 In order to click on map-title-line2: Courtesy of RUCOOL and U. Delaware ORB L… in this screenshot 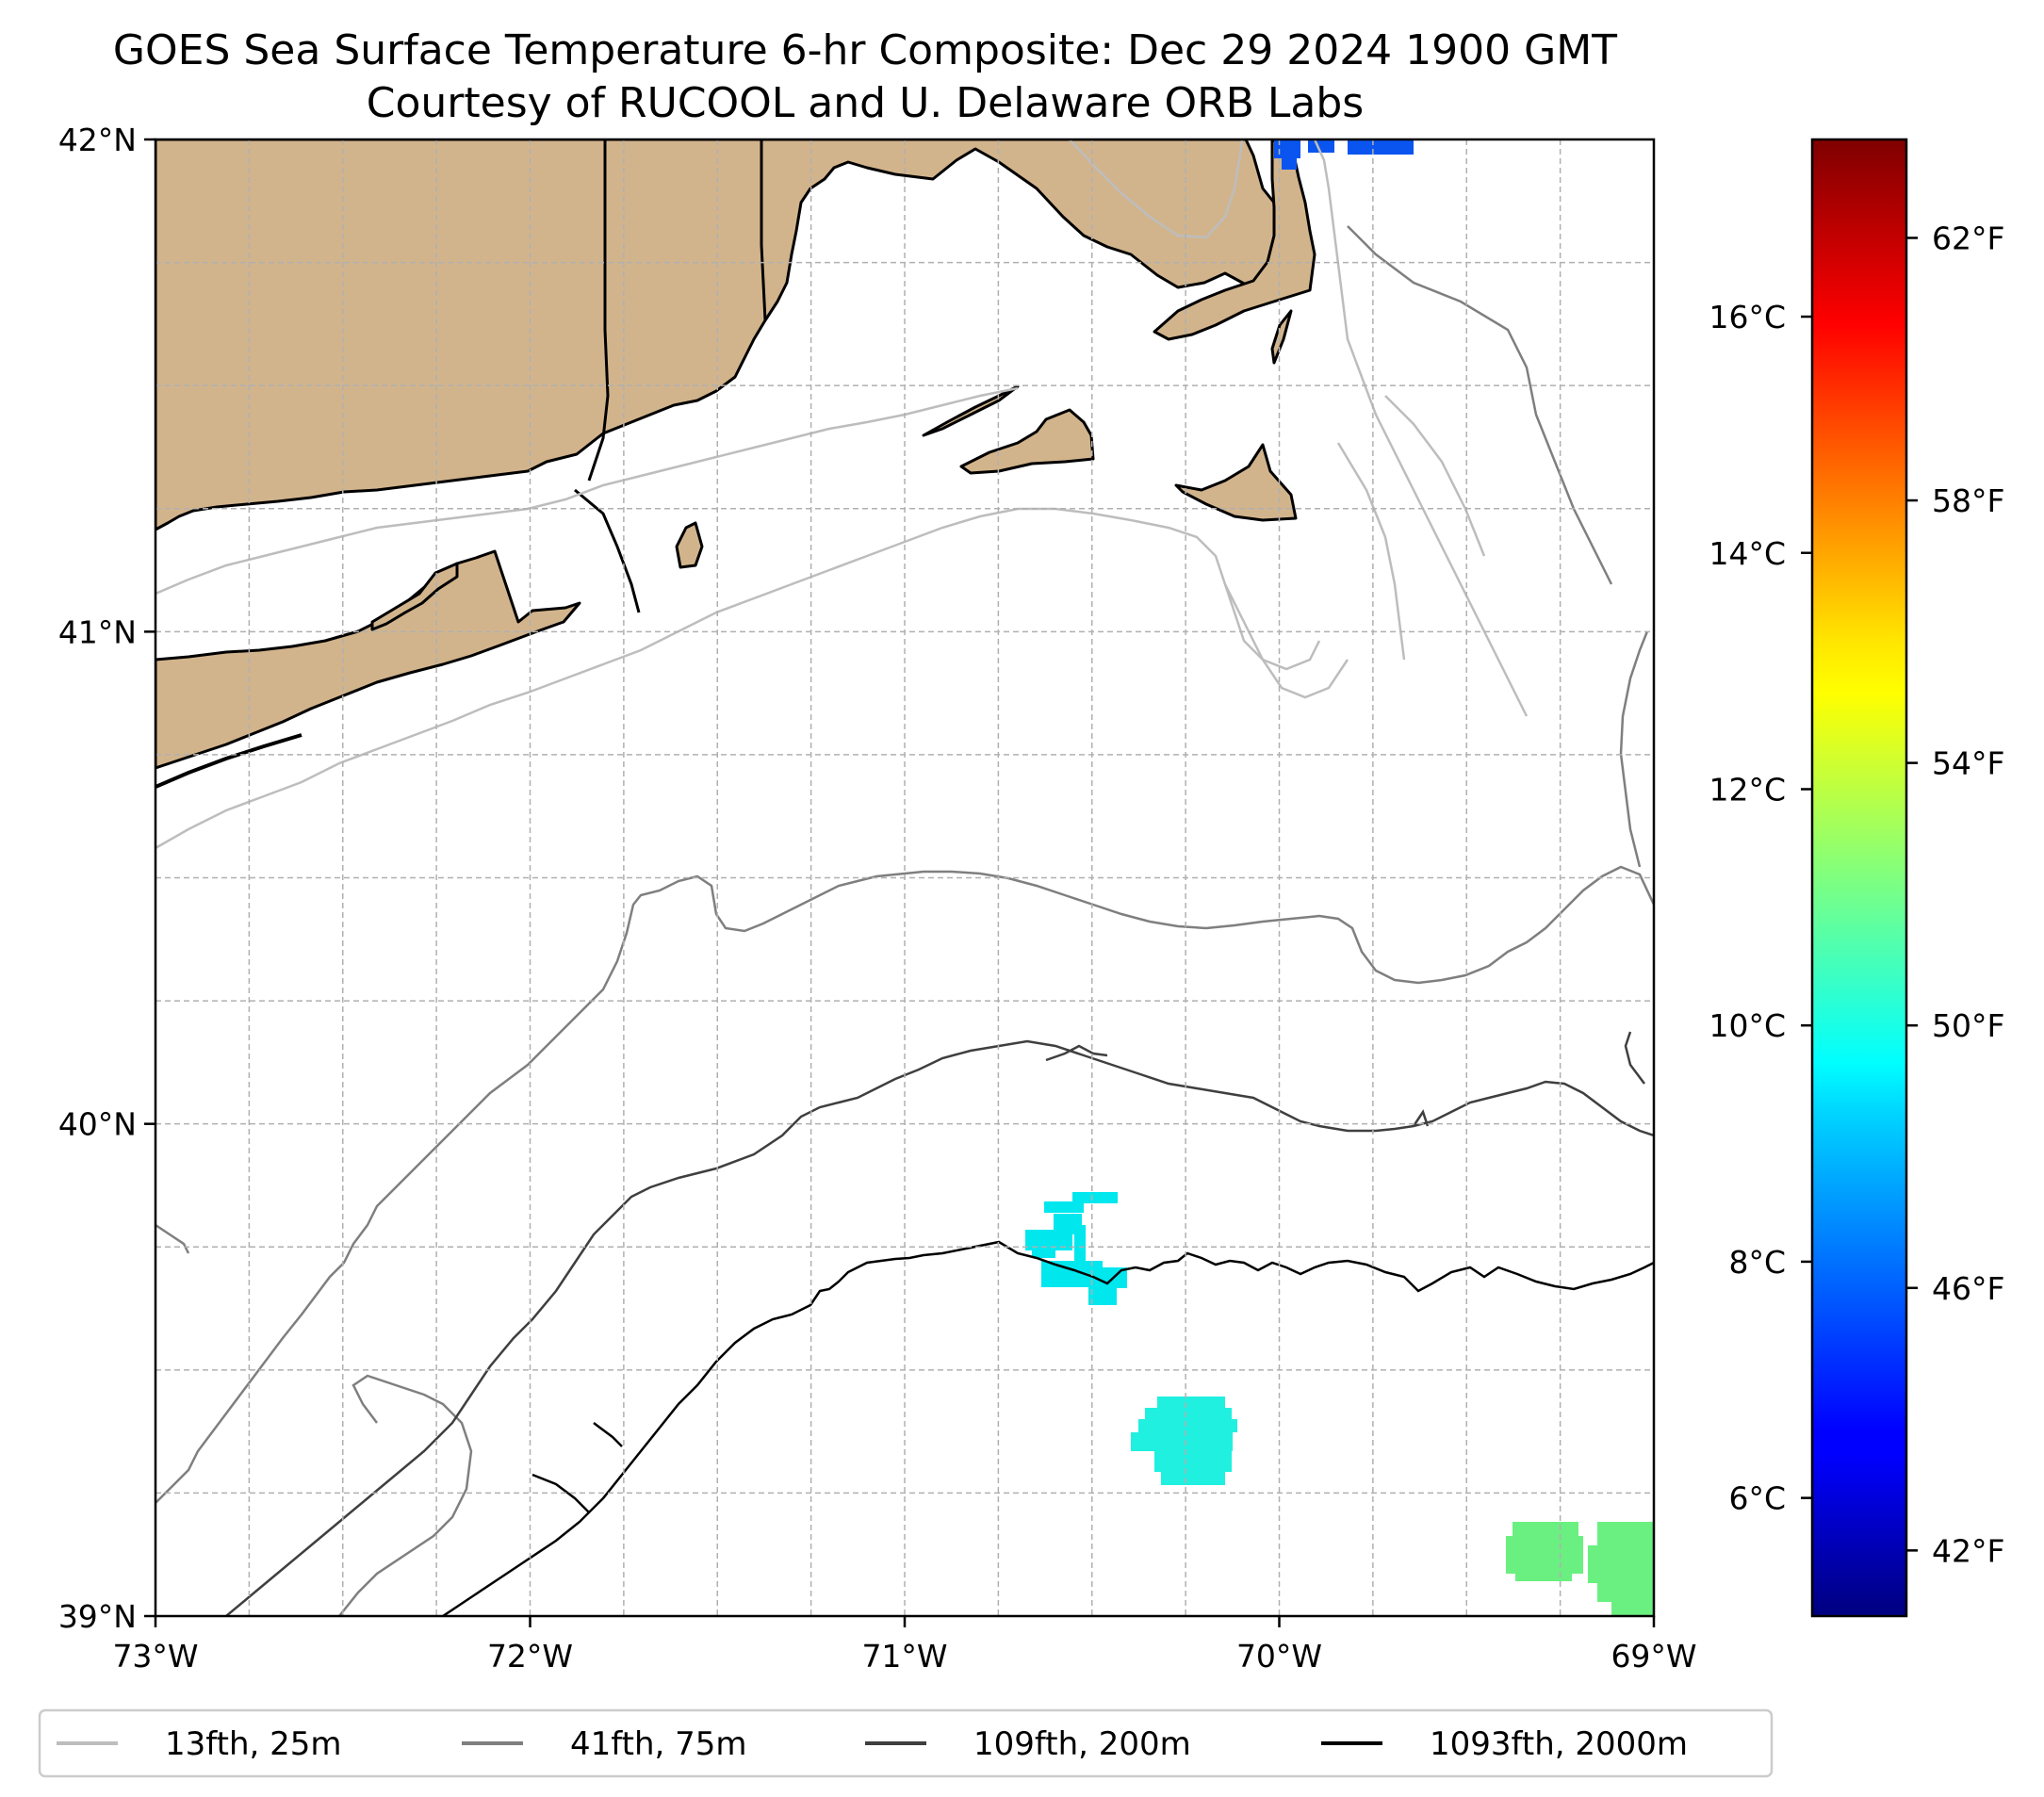, I will do `click(865, 103)`.